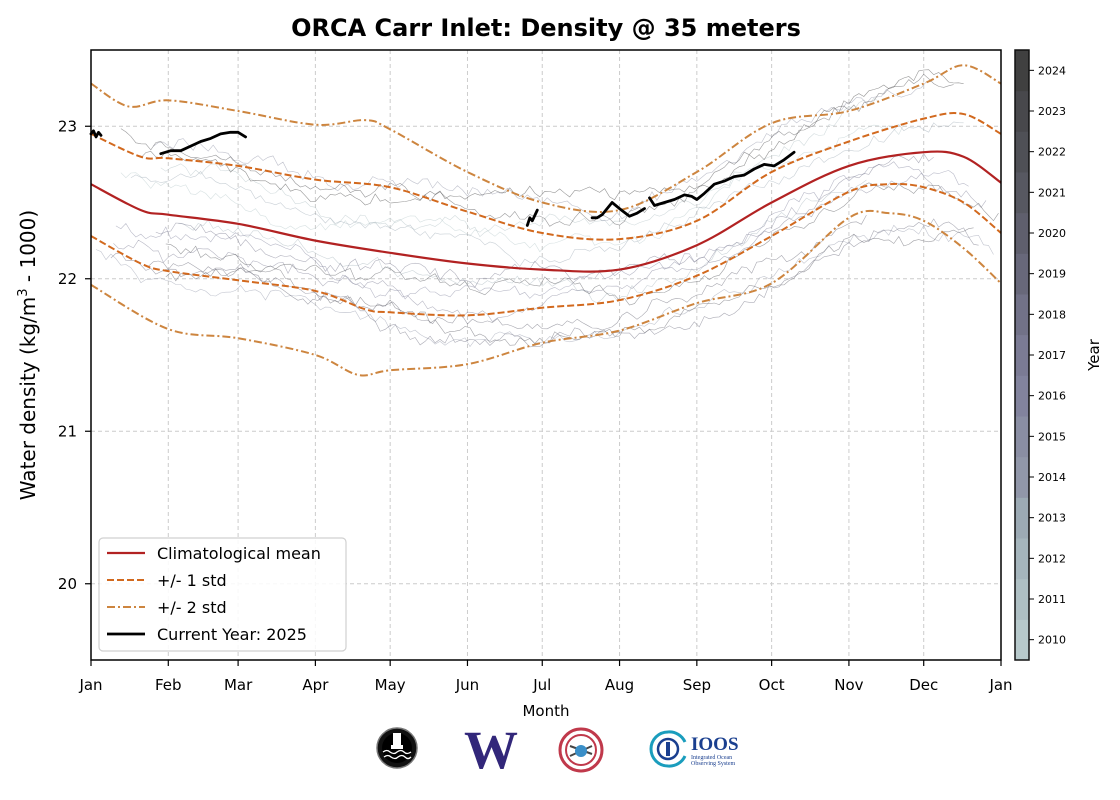  Describe the element at coordinates (697, 685) in the screenshot. I see `x-tick-label: Sep` at that location.